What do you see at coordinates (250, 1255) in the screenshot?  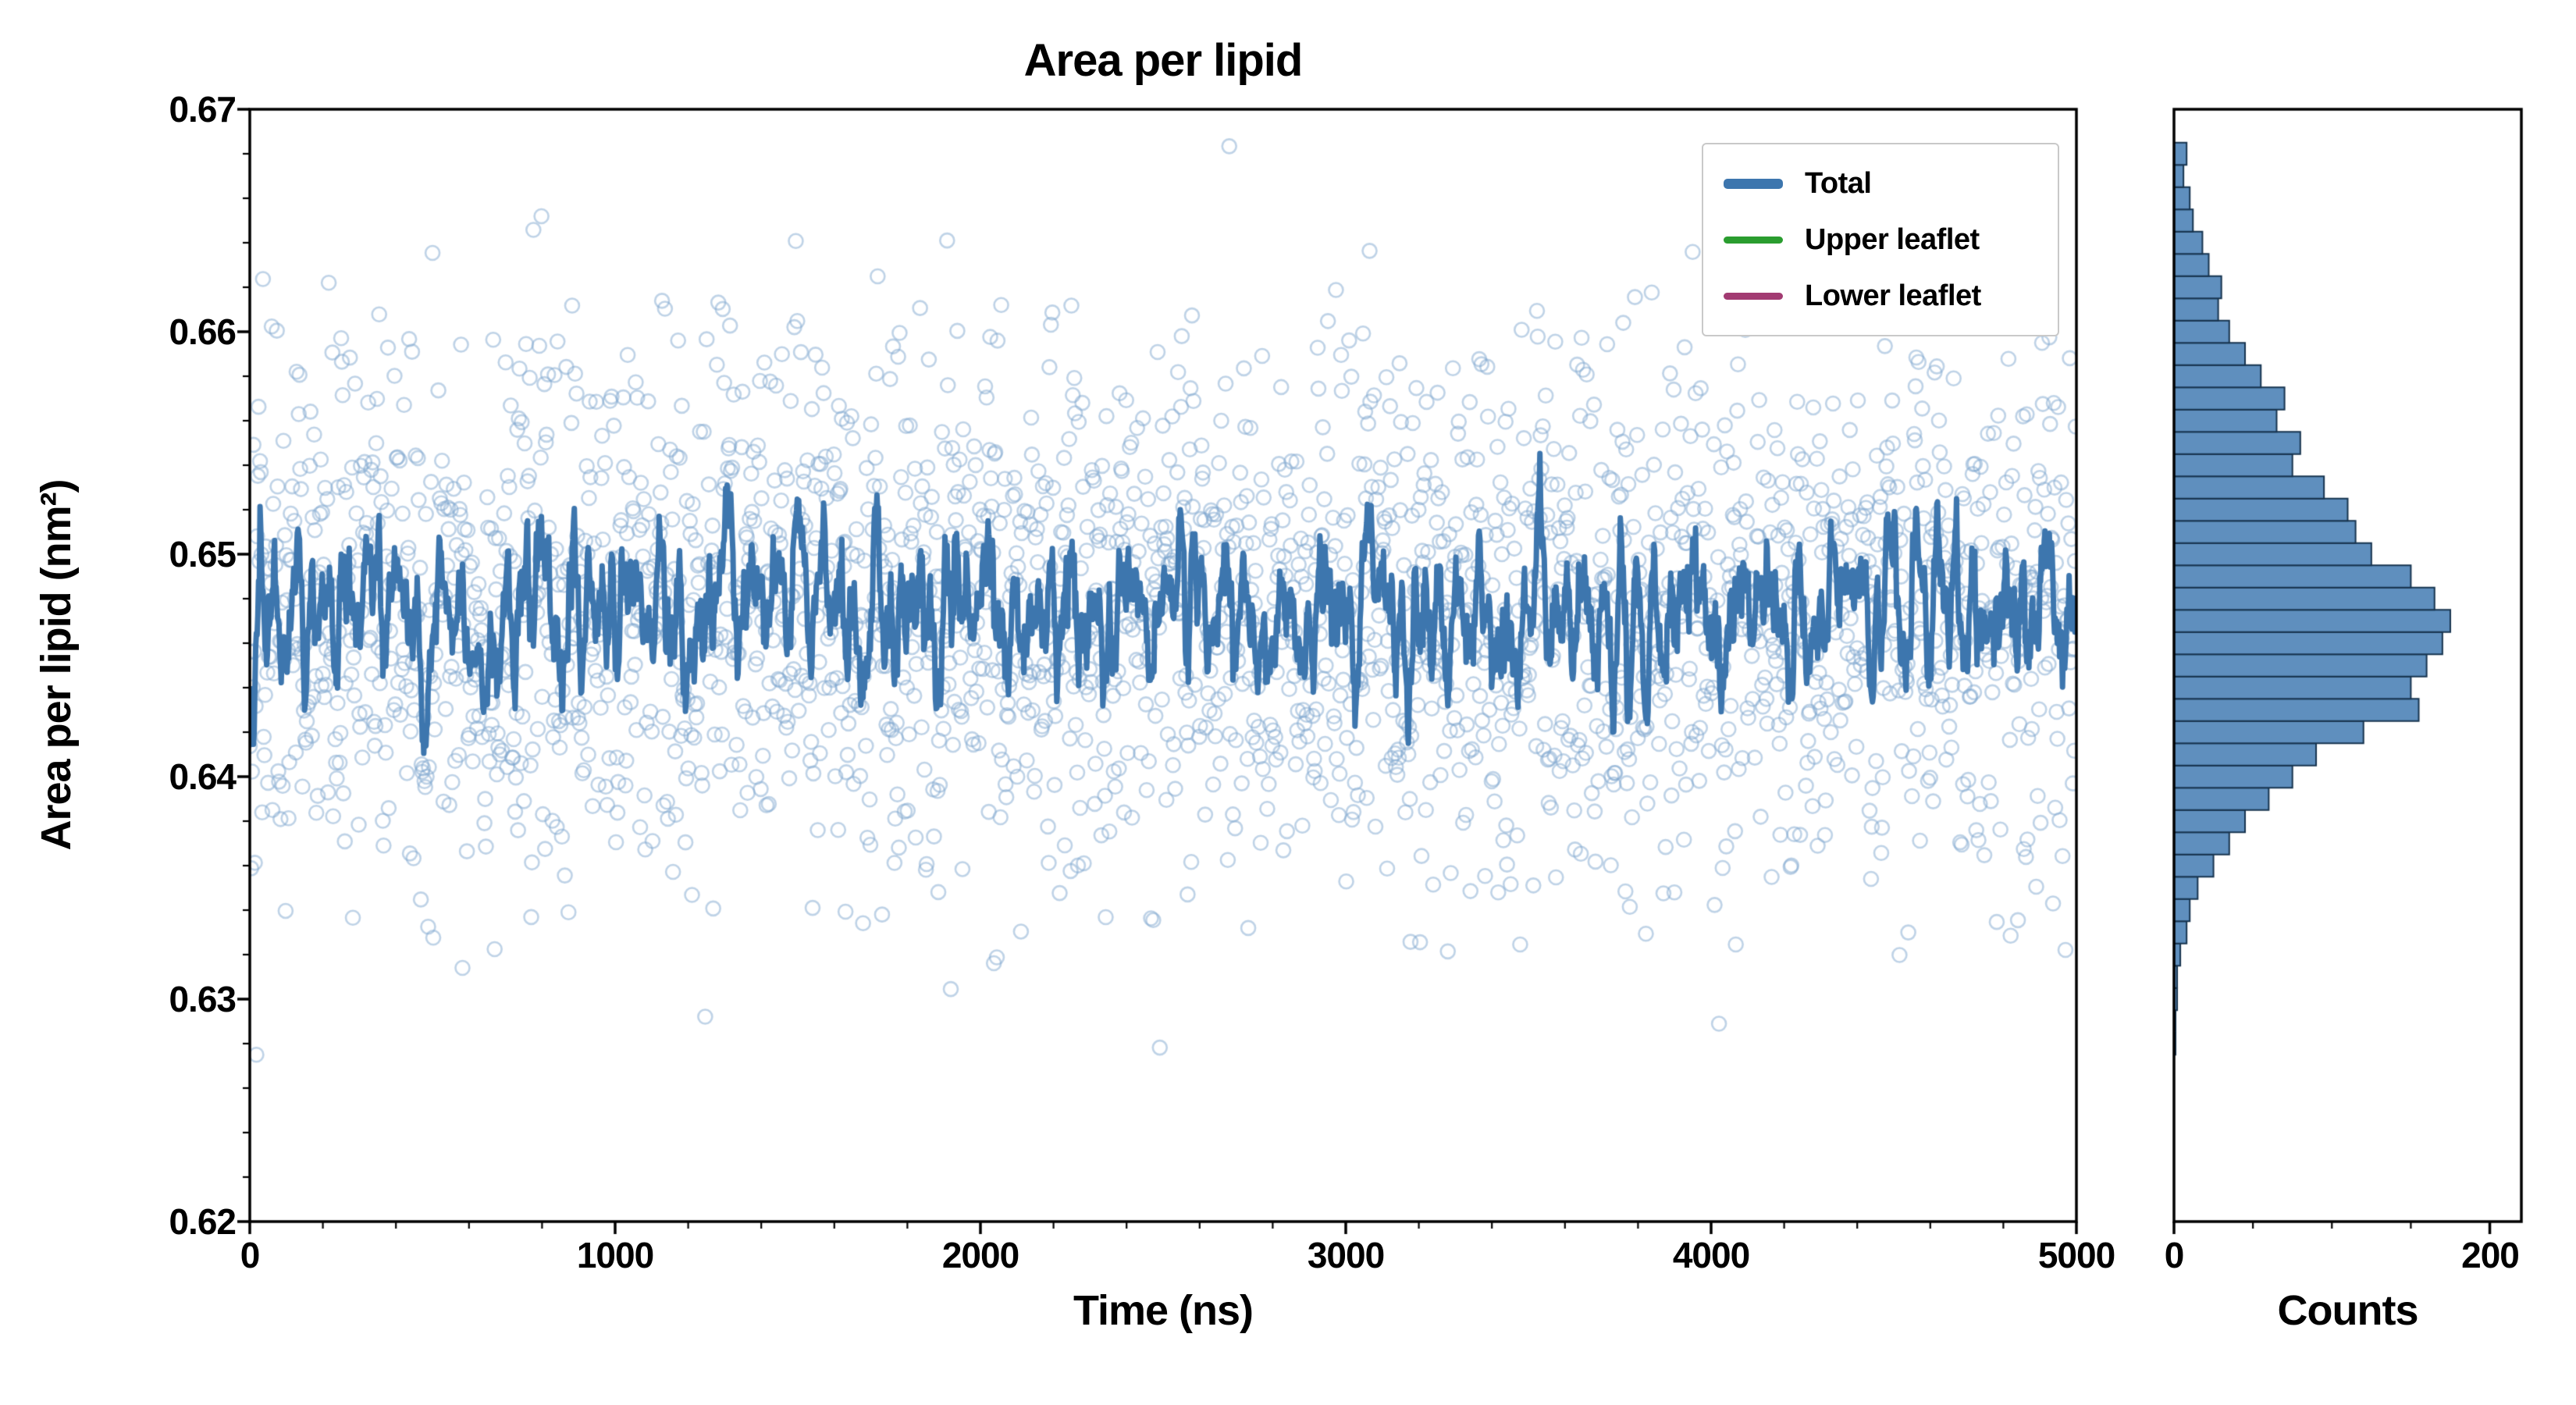 I see `x-tick-label: 0` at bounding box center [250, 1255].